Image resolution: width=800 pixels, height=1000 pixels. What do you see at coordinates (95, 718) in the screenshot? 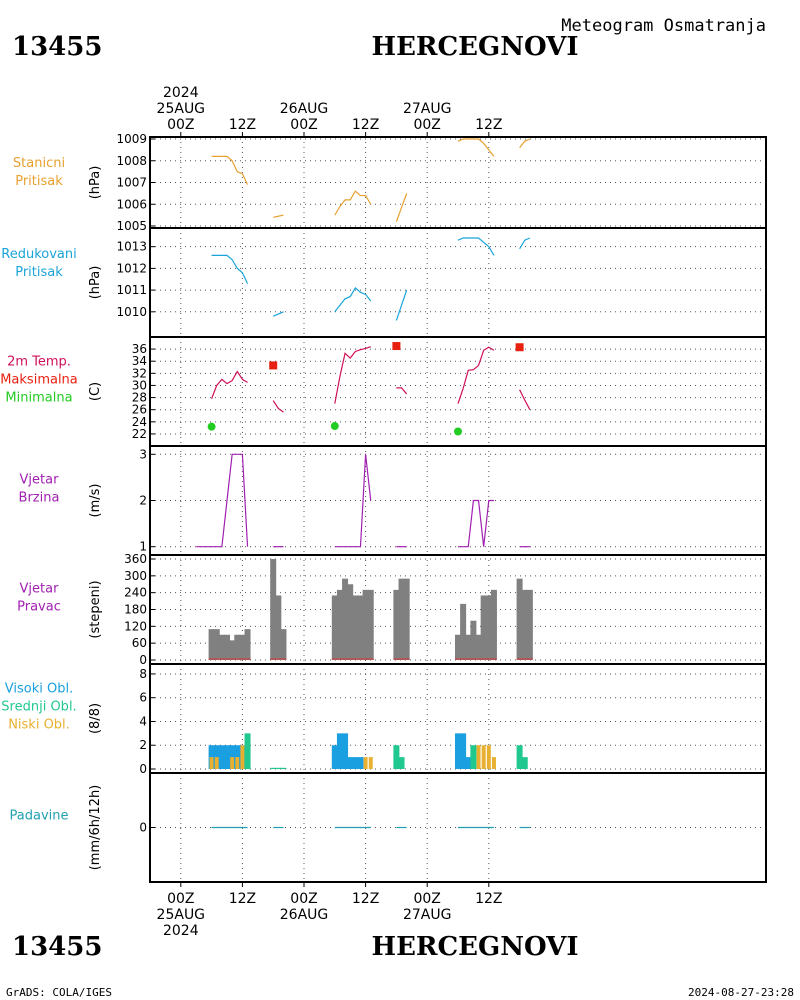
I see `y-axis-label: (8/8)` at bounding box center [95, 718].